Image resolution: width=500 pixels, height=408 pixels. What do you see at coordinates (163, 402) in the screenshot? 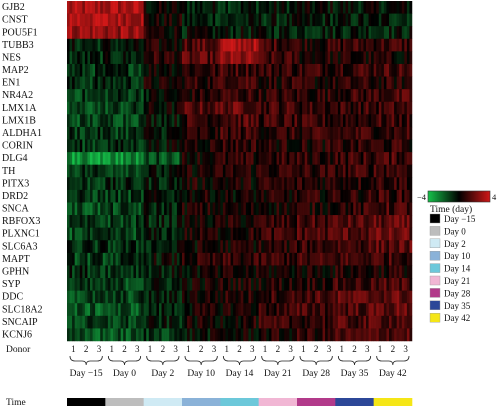
I see `time-color-segment` at bounding box center [163, 402].